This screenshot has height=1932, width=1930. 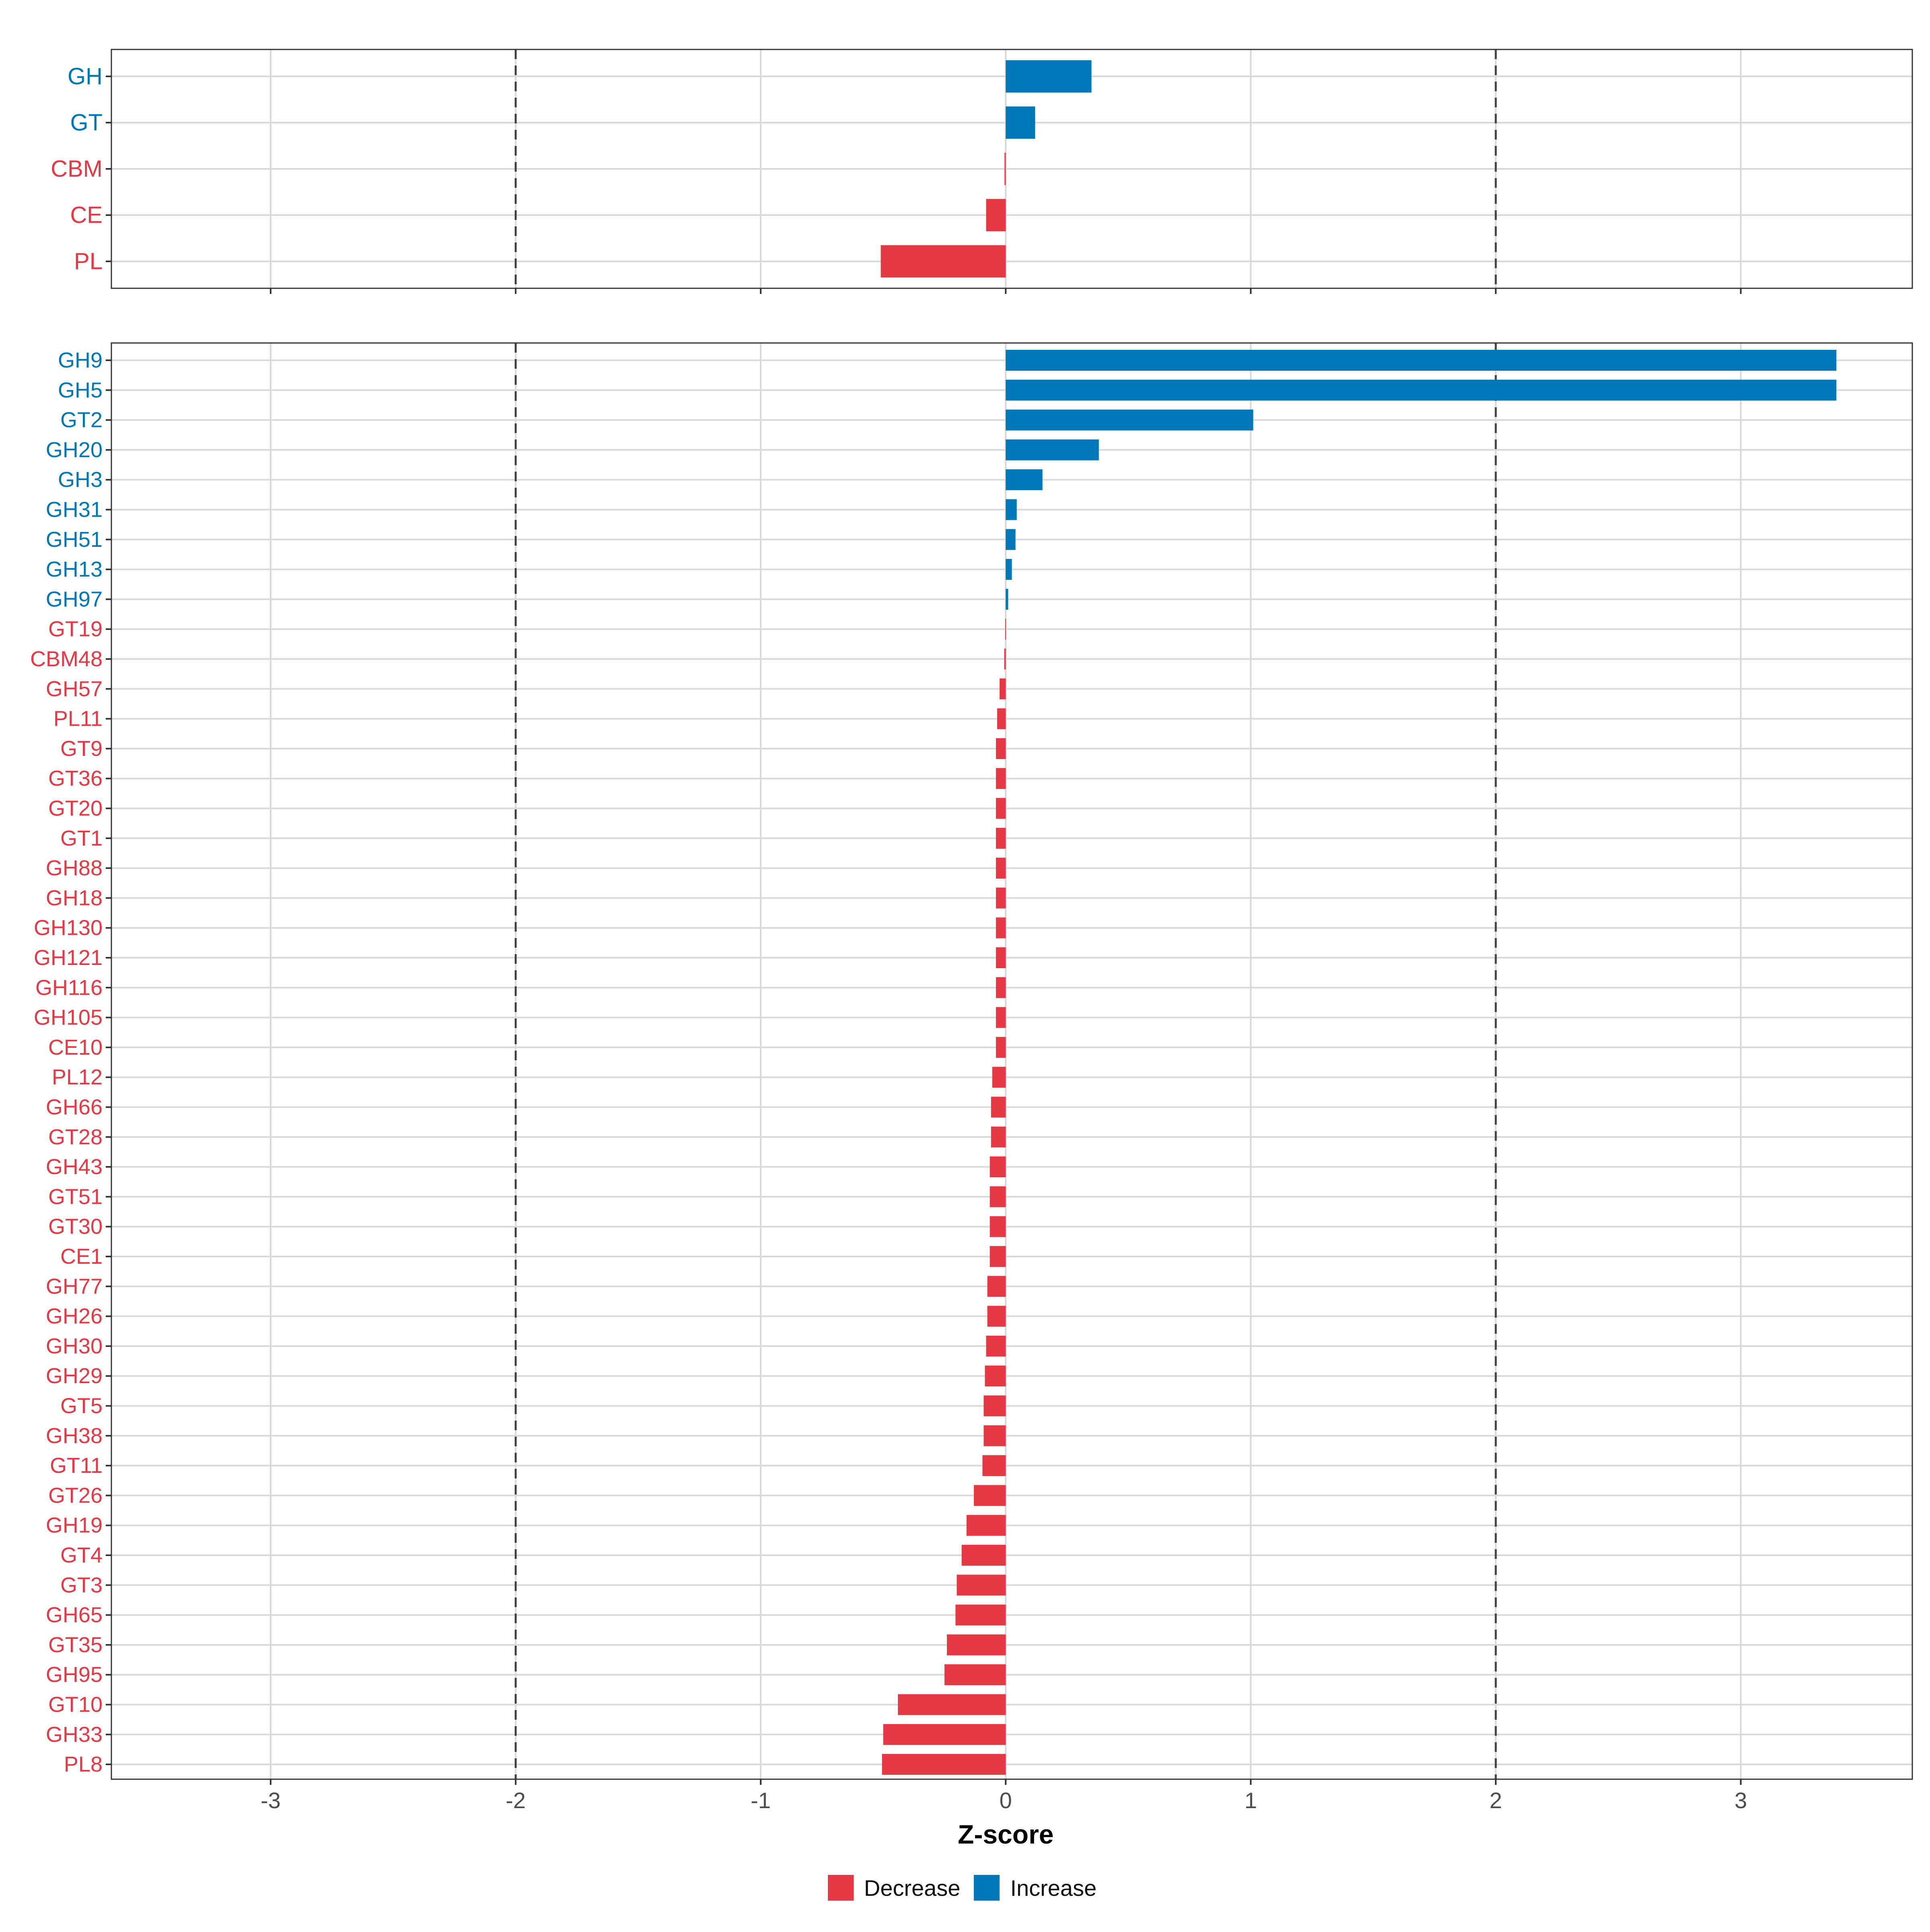 What do you see at coordinates (1009, 569) in the screenshot?
I see `bar-GH13` at bounding box center [1009, 569].